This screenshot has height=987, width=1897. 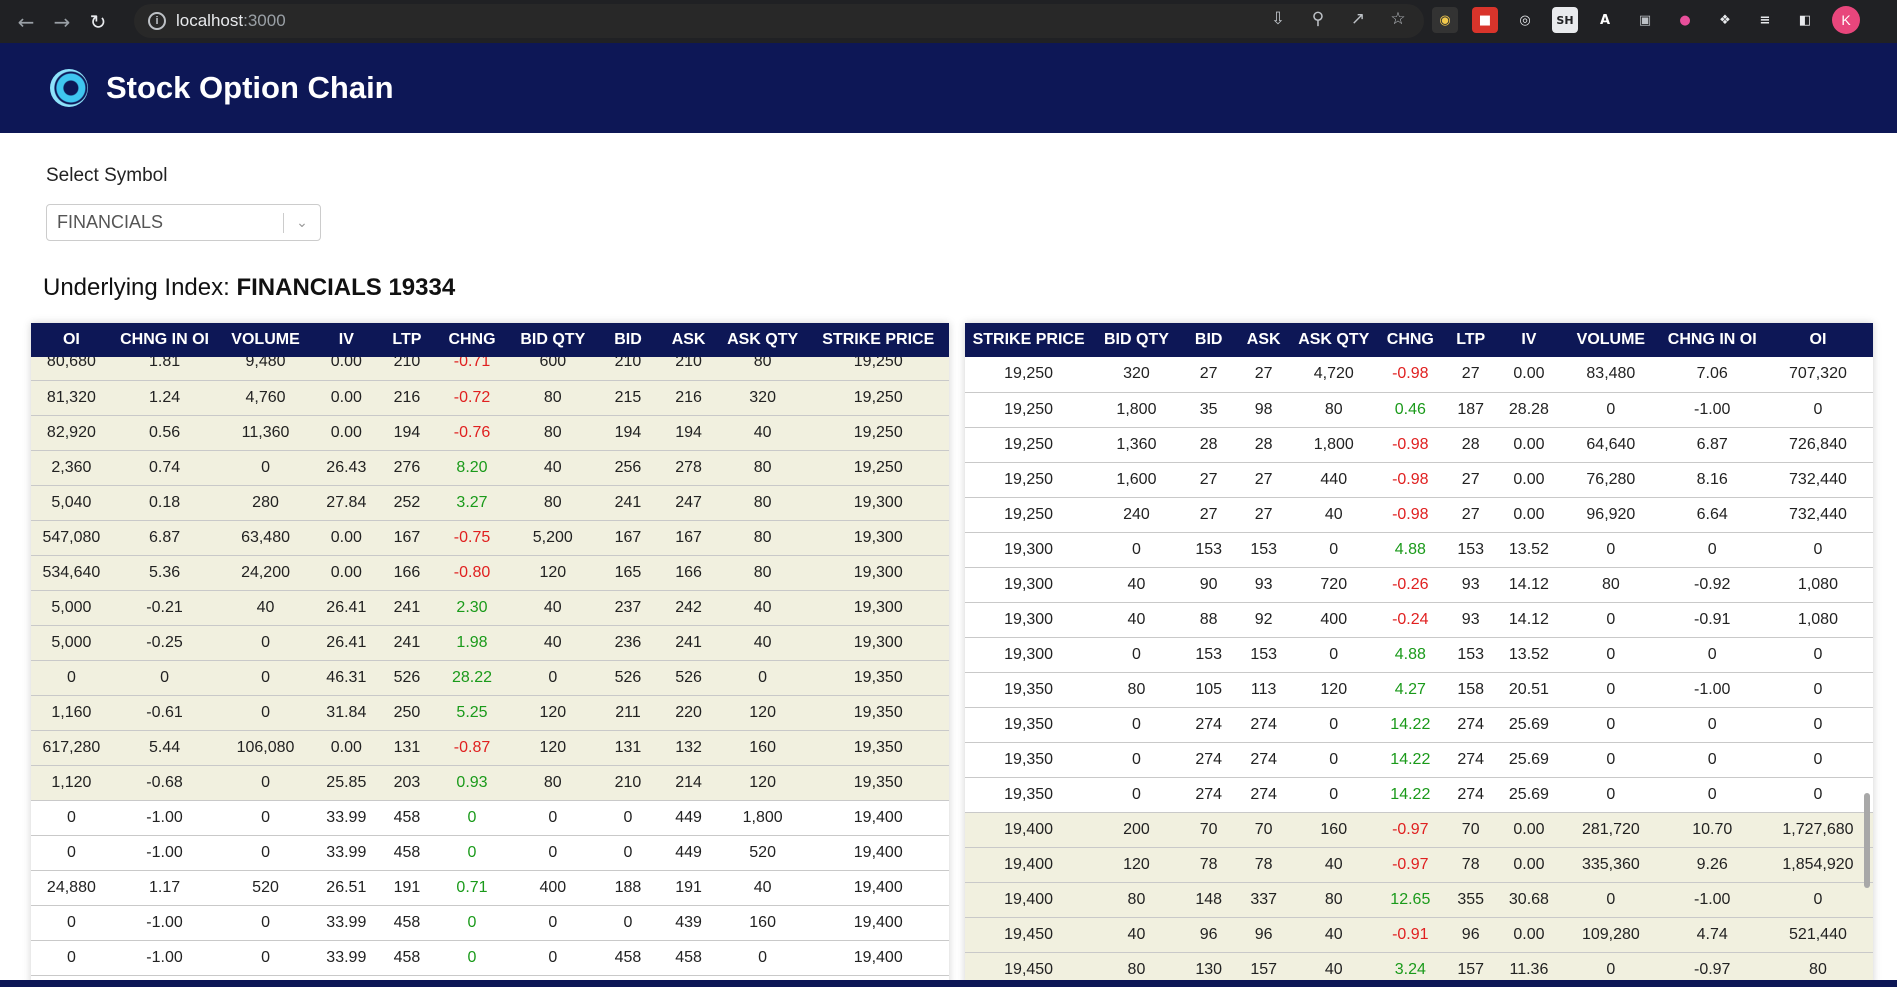 What do you see at coordinates (1685, 20) in the screenshot?
I see `extension-color-icon: ●` at bounding box center [1685, 20].